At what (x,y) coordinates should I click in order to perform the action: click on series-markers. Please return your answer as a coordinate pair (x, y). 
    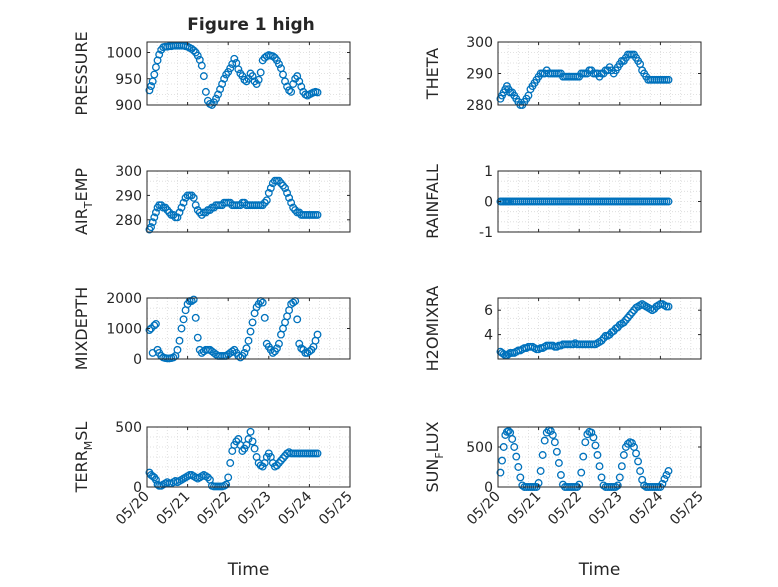
    Looking at the image, I should click on (584, 458).